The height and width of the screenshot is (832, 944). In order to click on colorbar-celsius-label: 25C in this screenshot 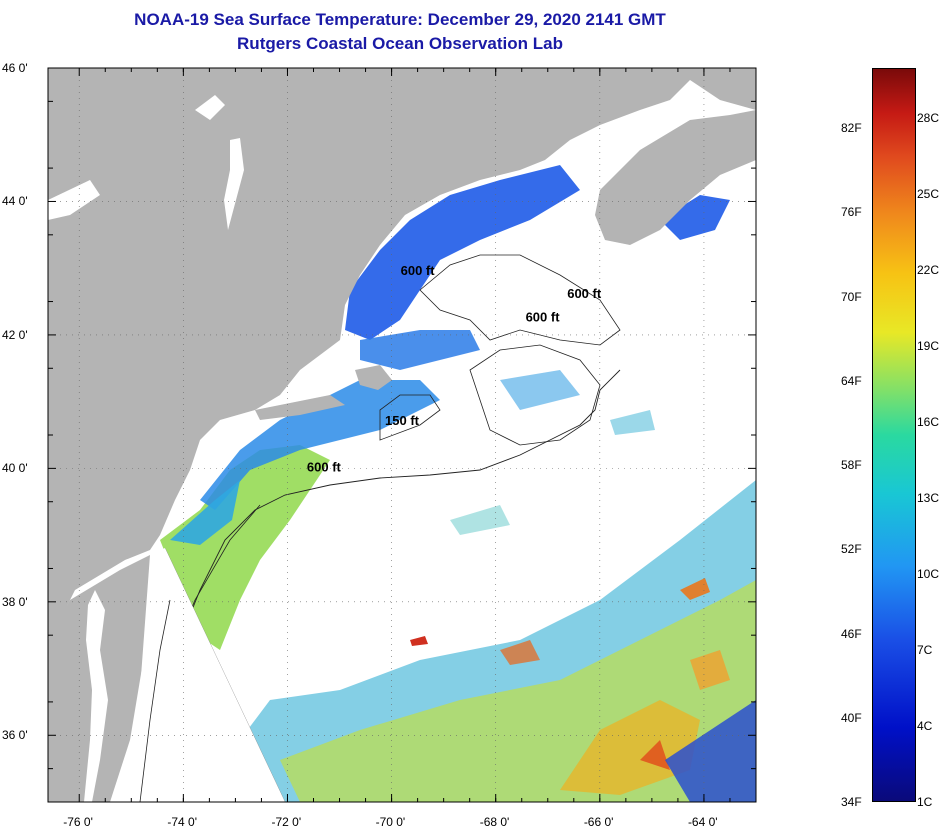, I will do `click(928, 194)`.